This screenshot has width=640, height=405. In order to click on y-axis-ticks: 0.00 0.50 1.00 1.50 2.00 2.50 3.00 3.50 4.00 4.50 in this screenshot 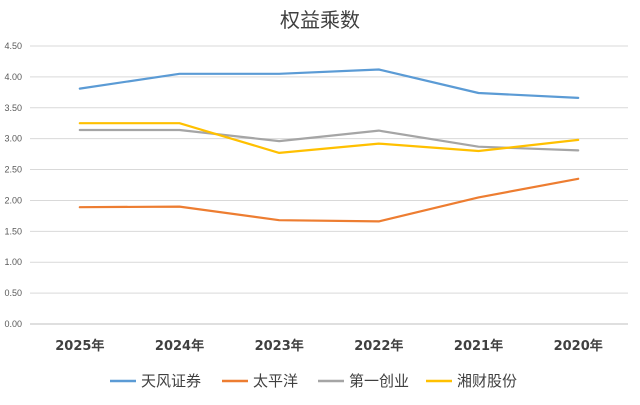, I will do `click(13, 185)`.